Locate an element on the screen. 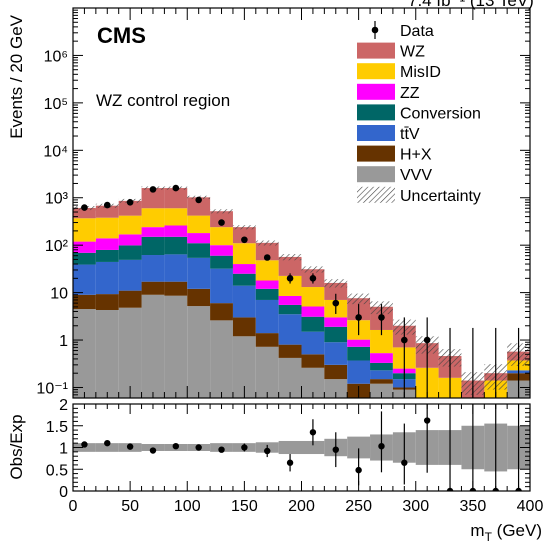  legend-label-vvv: VVV is located at coordinates (416, 175).